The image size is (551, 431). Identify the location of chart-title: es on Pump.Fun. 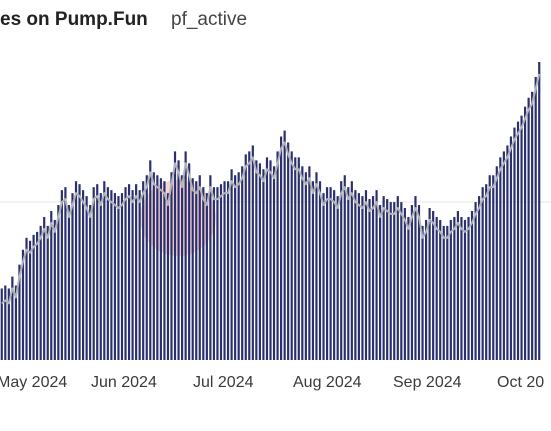
(74, 19).